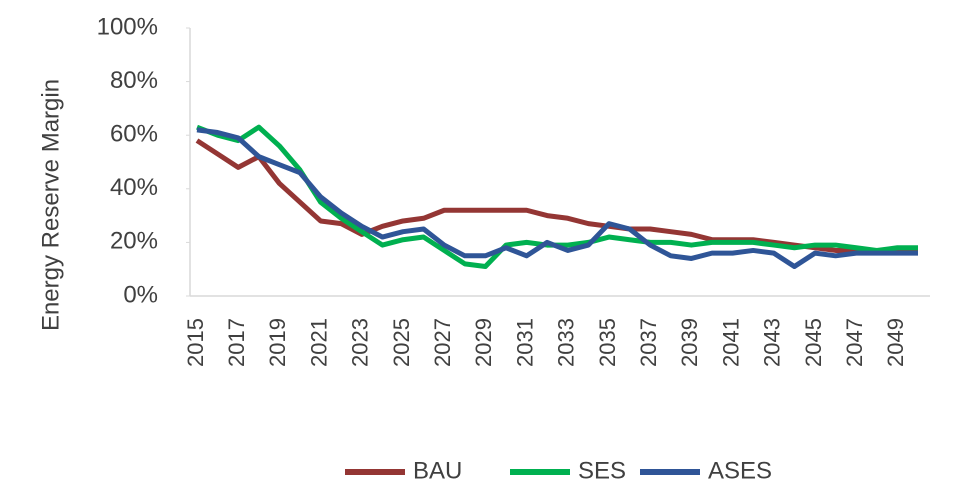 Image resolution: width=960 pixels, height=491 pixels. What do you see at coordinates (401, 342) in the screenshot?
I see `x-tick-label: 2025` at bounding box center [401, 342].